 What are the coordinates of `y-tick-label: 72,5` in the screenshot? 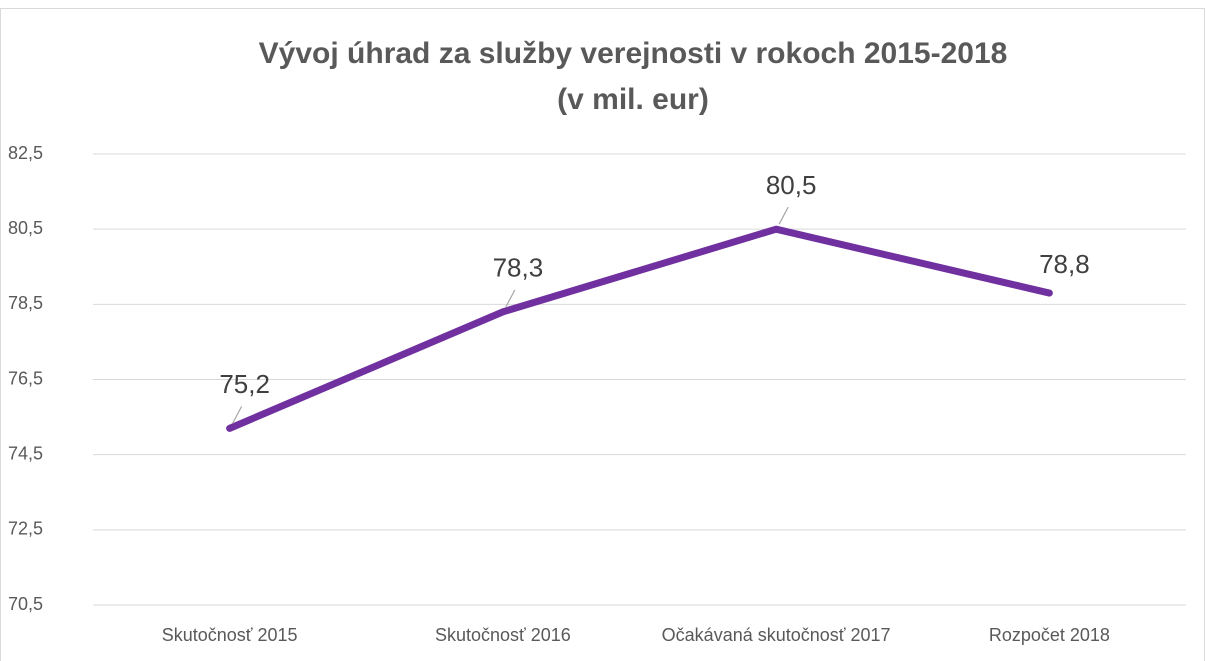 It's located at (25, 529).